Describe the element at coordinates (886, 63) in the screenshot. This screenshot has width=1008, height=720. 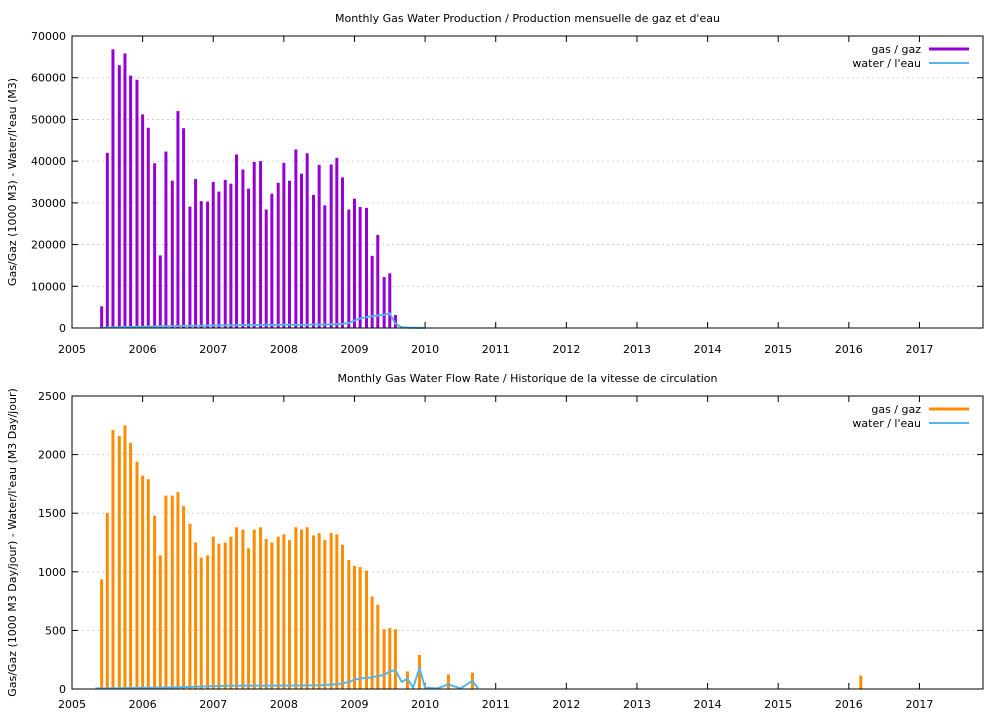
I see `legend-label: water / l'eau` at that location.